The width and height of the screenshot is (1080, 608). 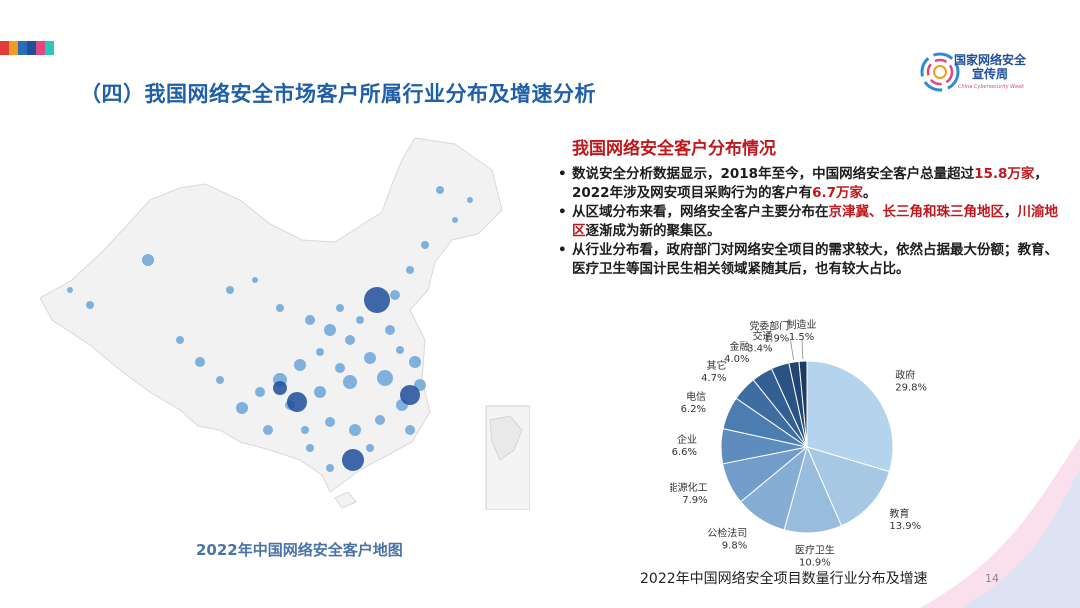 What do you see at coordinates (299, 550) in the screenshot?
I see `map-caption: 2022年中国网络安全客户地图` at bounding box center [299, 550].